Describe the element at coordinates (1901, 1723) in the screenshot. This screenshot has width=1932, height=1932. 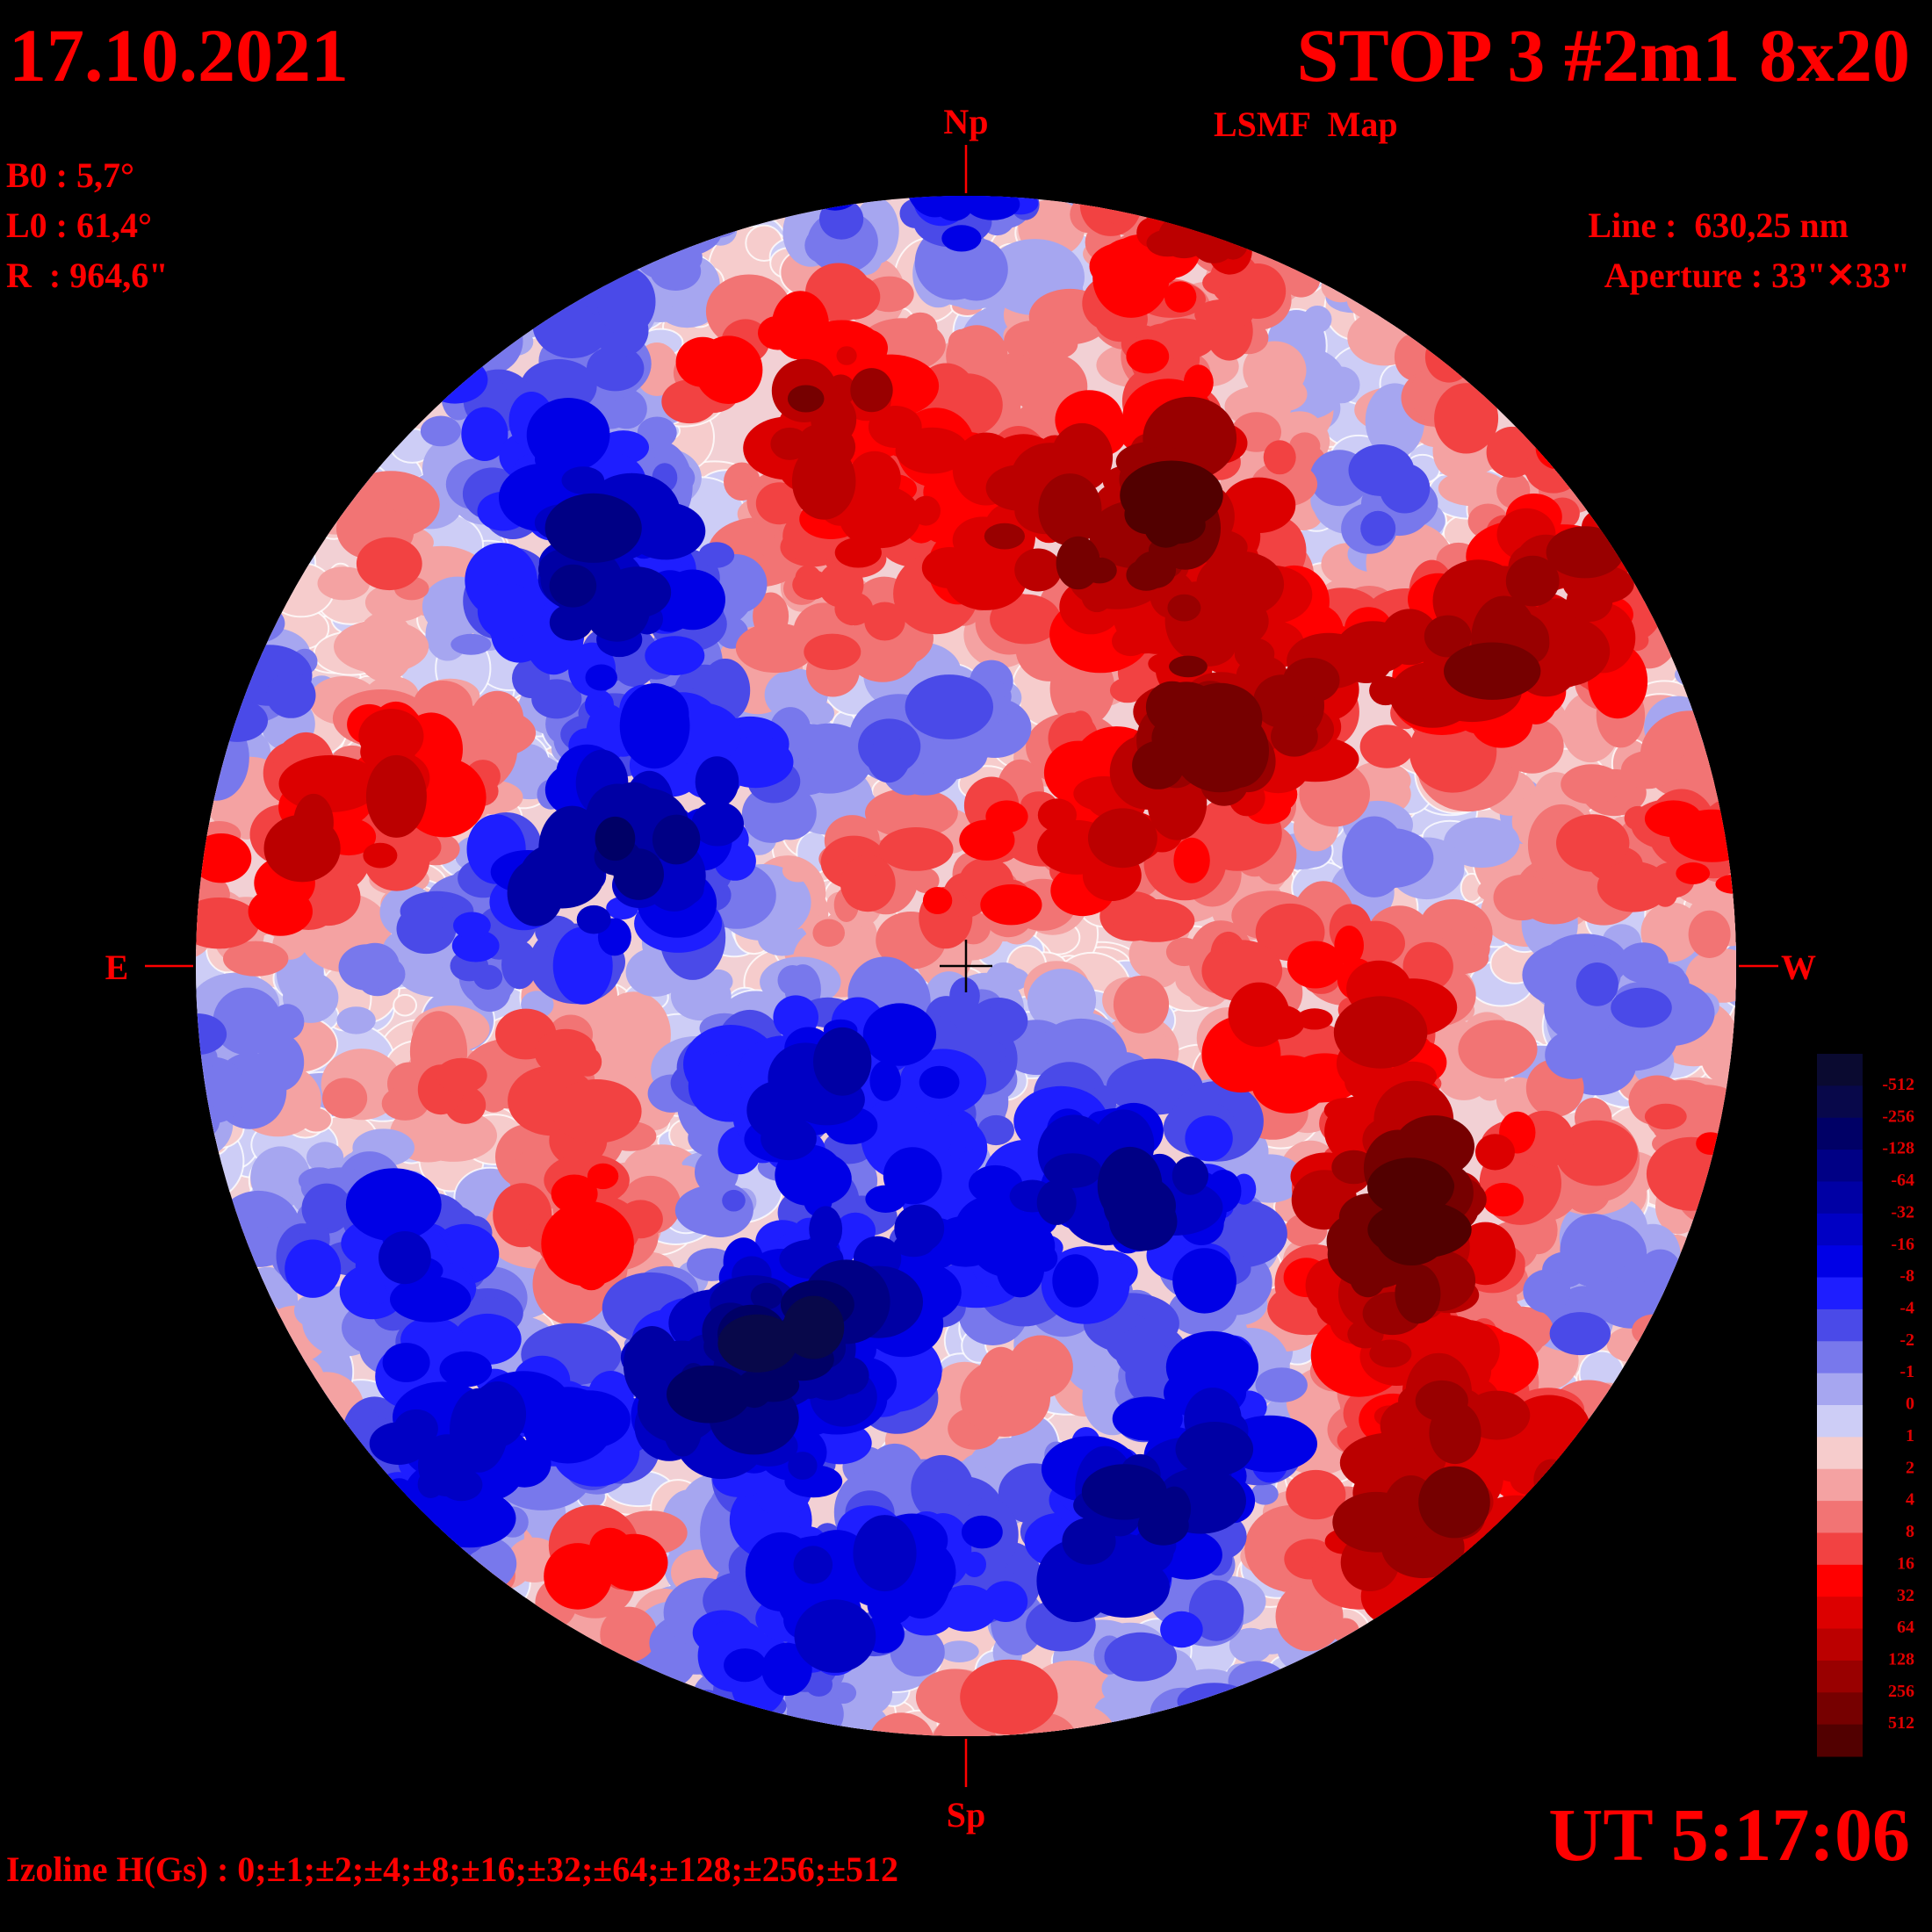
I see `colorbar-label: 512` at that location.